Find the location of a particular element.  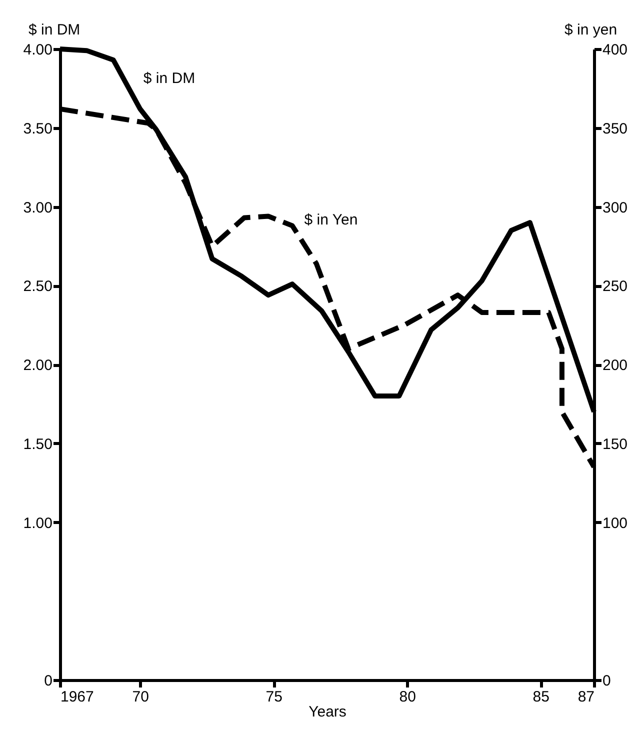

y2-tick-label: 350 is located at coordinates (615, 129).